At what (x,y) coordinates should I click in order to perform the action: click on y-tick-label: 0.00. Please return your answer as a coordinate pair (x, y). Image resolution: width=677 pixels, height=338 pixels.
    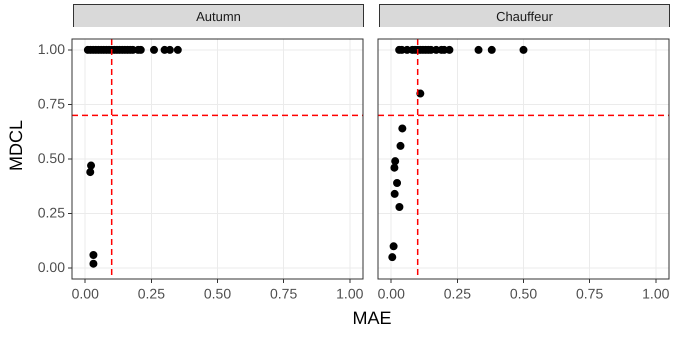
    Looking at the image, I should click on (52, 266).